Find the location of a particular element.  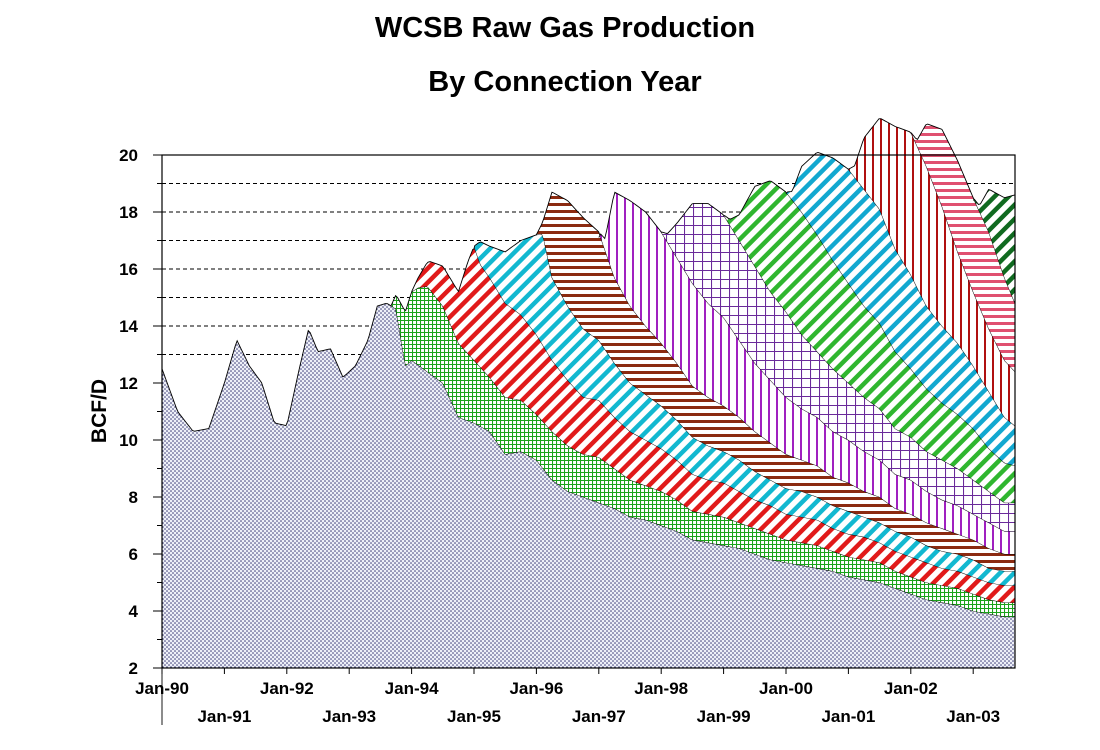

x-tick-label: Jan-03 is located at coordinates (973, 716).